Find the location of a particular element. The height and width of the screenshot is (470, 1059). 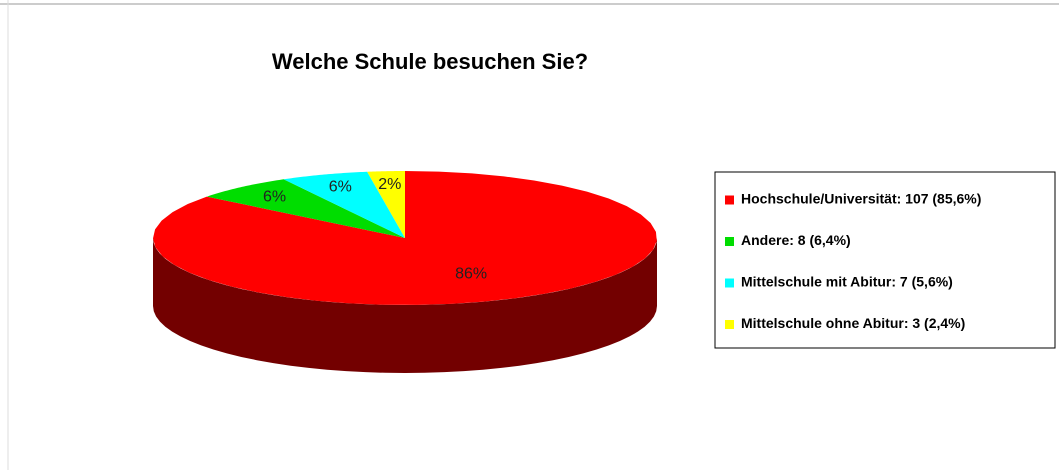

legend-label: Mittelschule mit Abitur: 7 (5,6%) is located at coordinates (847, 282).